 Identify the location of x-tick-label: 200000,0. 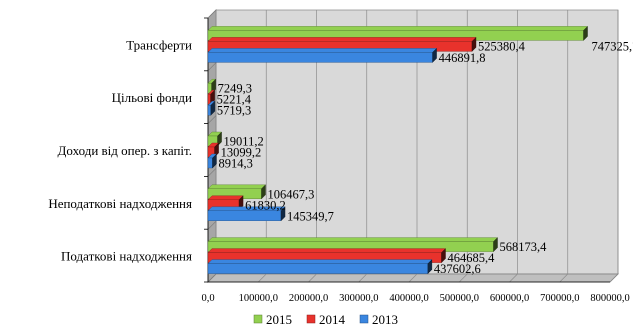
(308, 298).